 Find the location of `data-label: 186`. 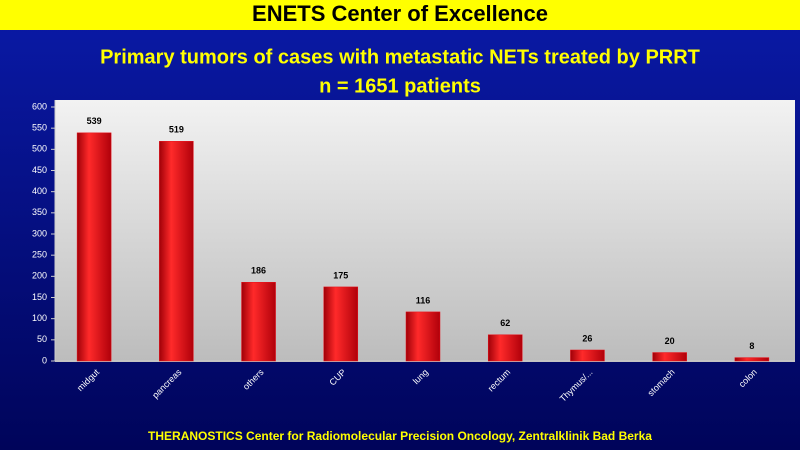

data-label: 186 is located at coordinates (258, 271).